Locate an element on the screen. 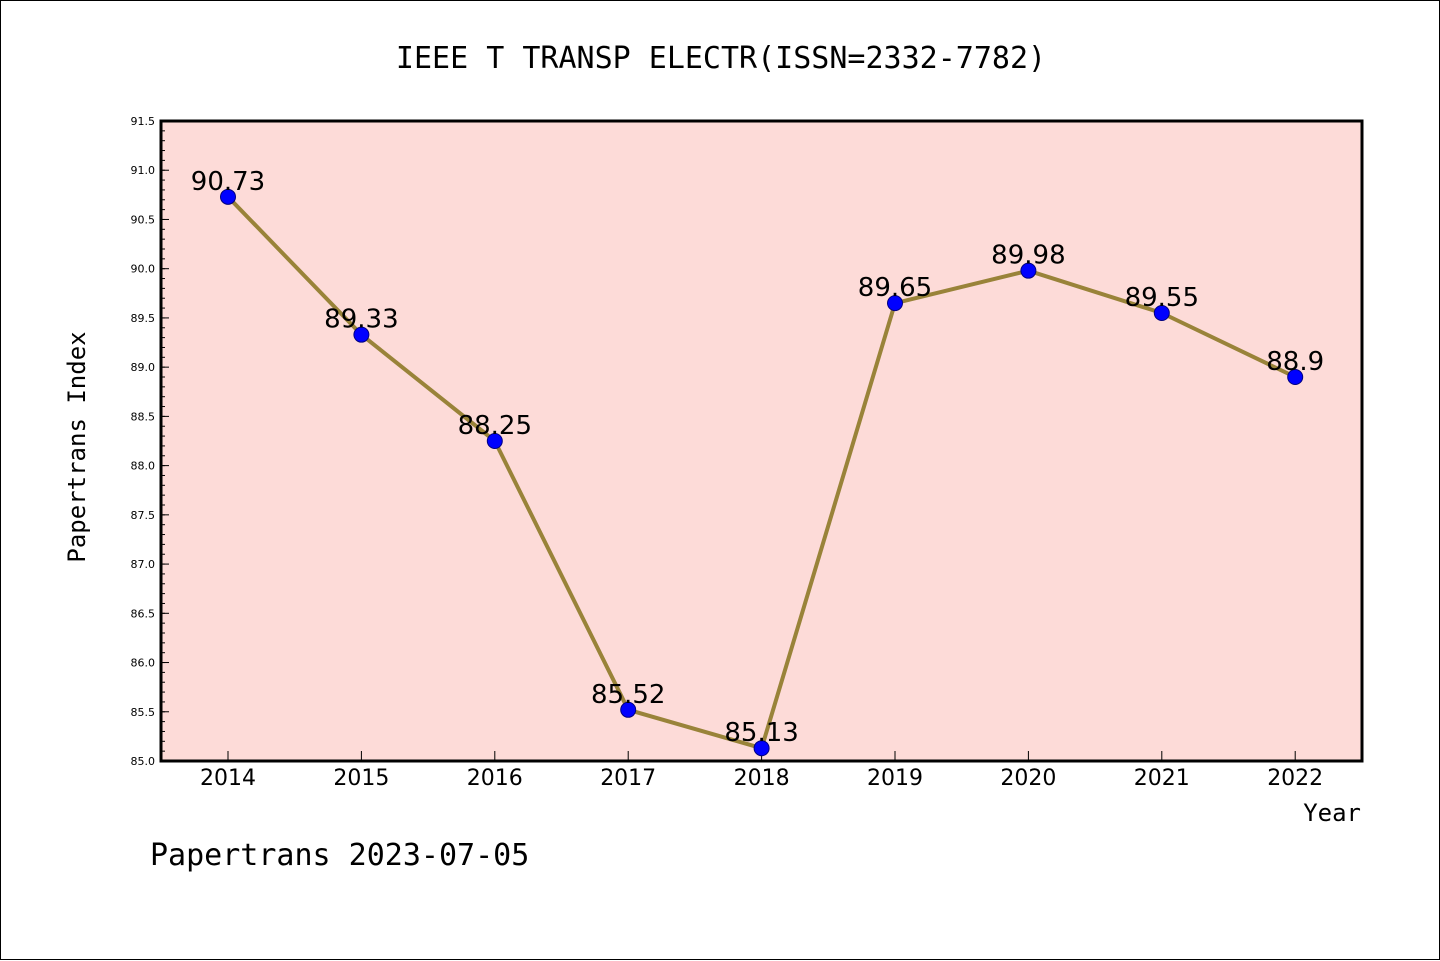  x-tick-label: 2022 is located at coordinates (1295, 778).